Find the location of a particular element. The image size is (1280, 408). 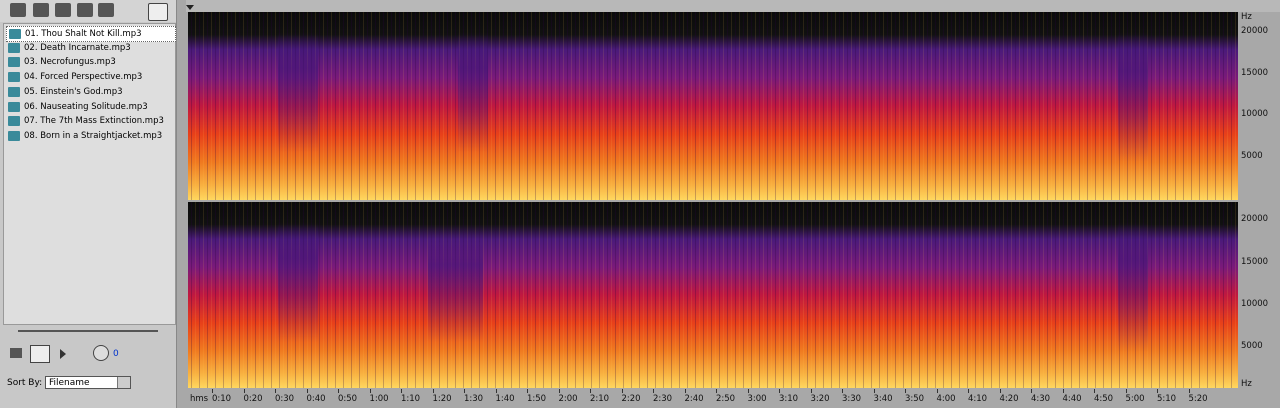

volume-knob is located at coordinates (101, 353).